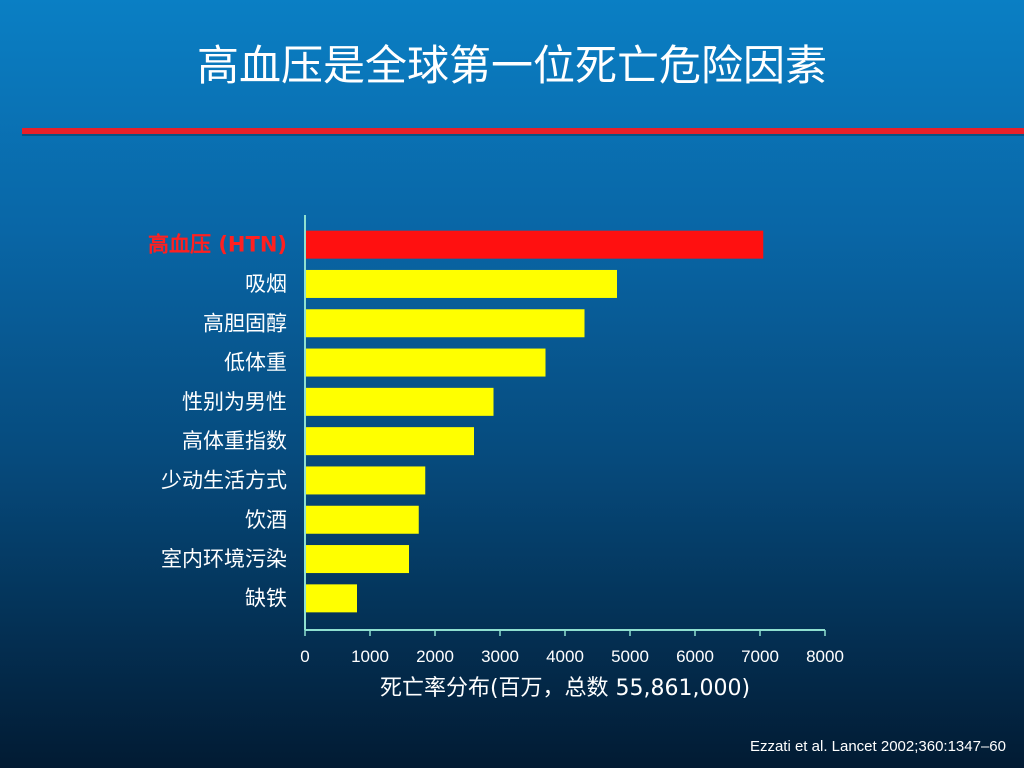 The width and height of the screenshot is (1024, 768). I want to click on category-label-8: 室内环境污染, so click(224, 559).